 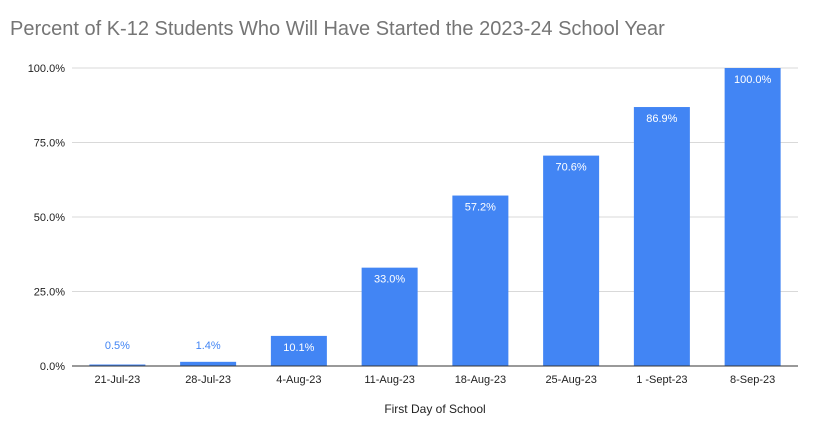 I want to click on data-label: 33.0%, so click(x=389, y=280).